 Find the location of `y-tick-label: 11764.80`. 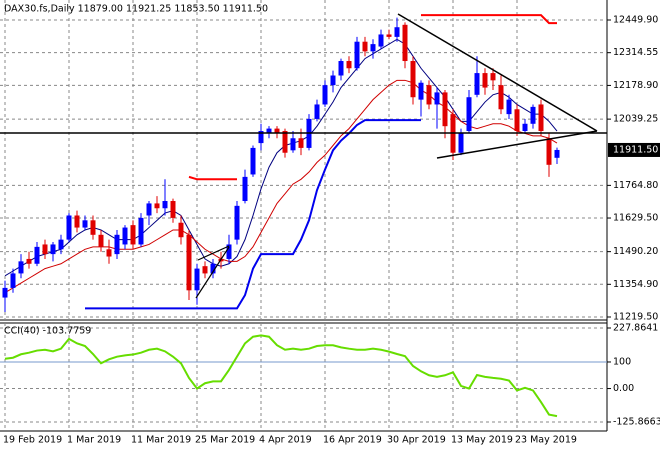

y-tick-label: 11764.80 is located at coordinates (635, 185).